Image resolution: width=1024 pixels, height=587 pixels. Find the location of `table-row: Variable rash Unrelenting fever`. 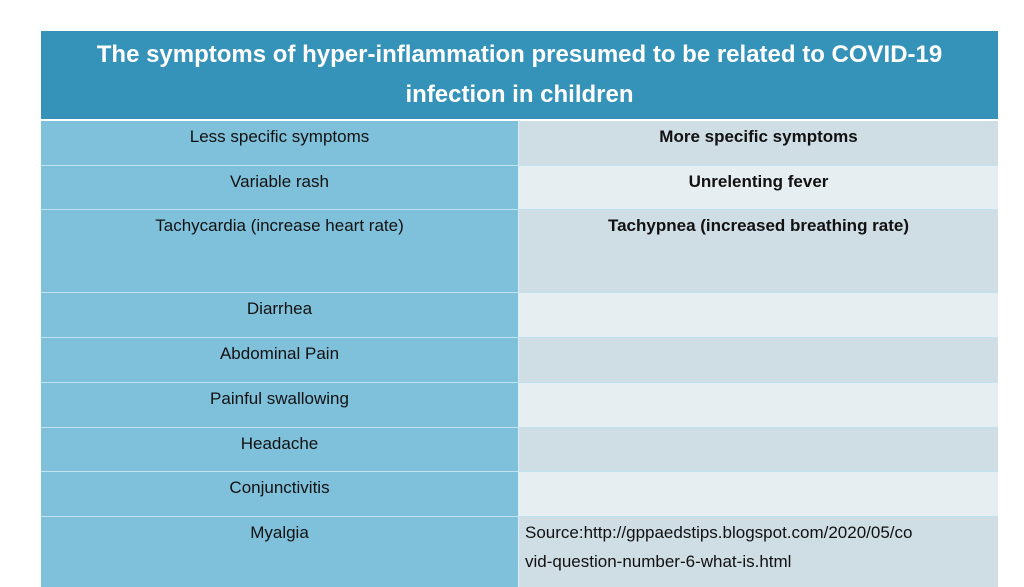

table-row: Variable rash Unrelenting fever is located at coordinates (519, 188).